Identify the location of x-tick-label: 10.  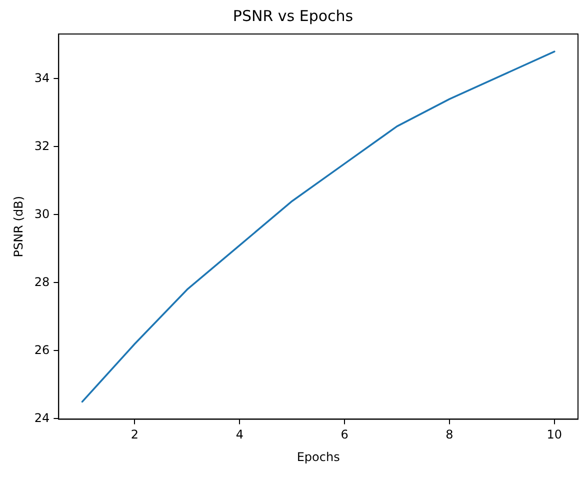
(554, 435).